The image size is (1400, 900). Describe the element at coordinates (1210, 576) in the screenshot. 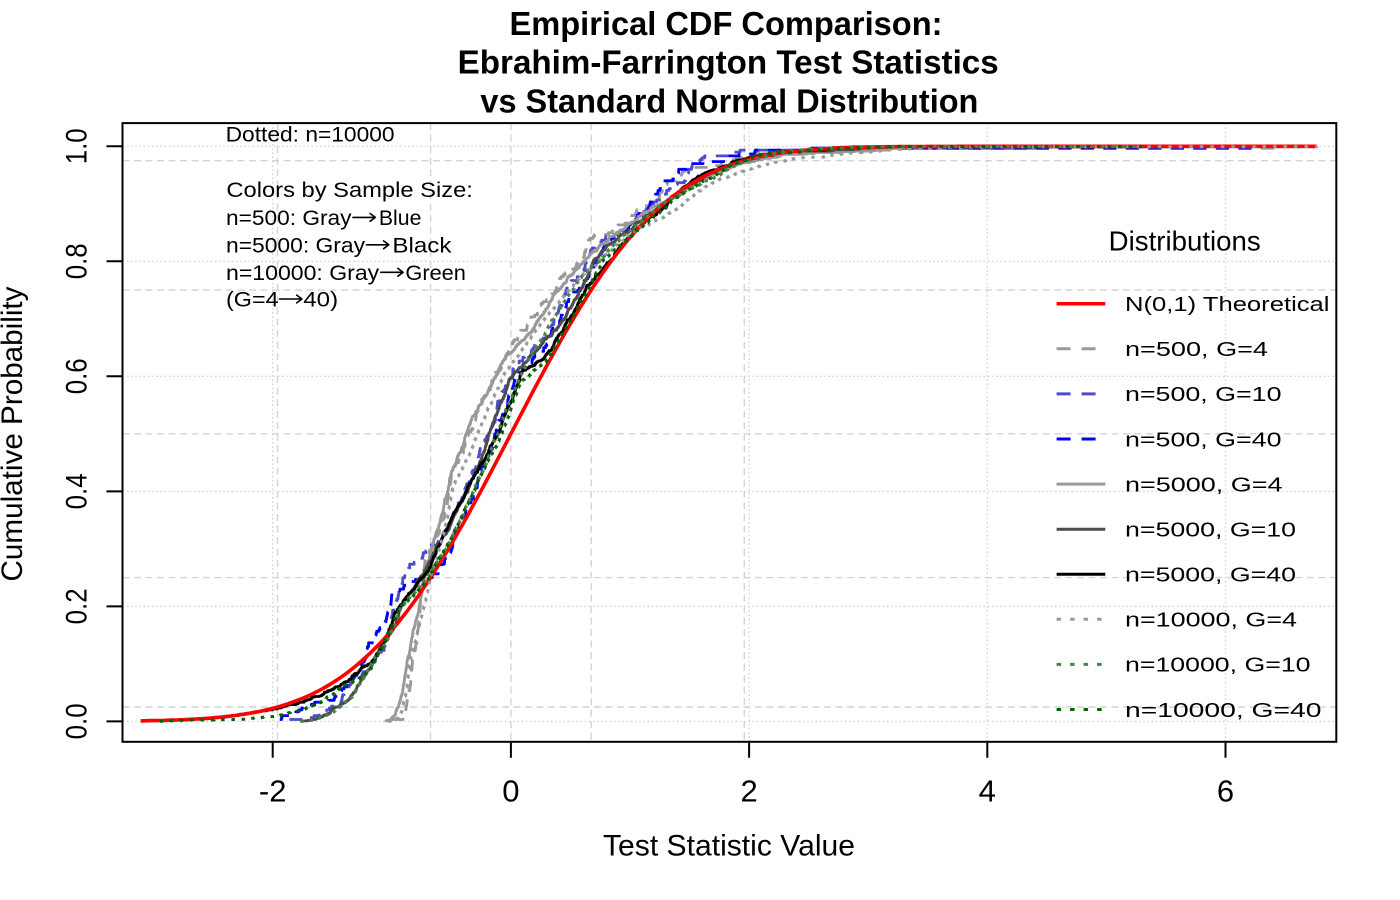

I see `svg-text: n=5000, G=40` at that location.